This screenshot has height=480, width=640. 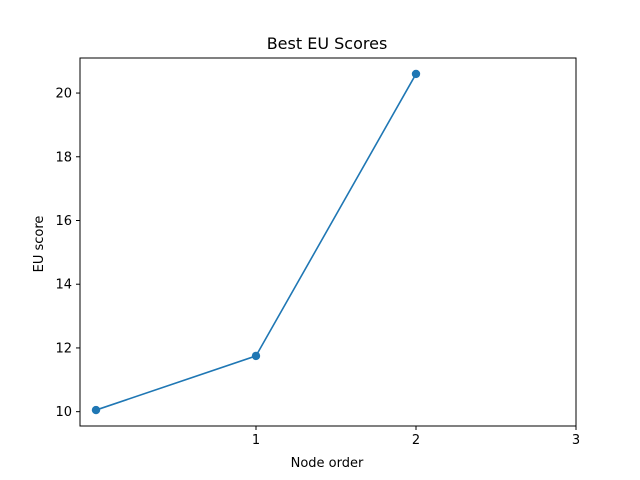 I want to click on y-tick-label: 20, so click(x=63, y=94).